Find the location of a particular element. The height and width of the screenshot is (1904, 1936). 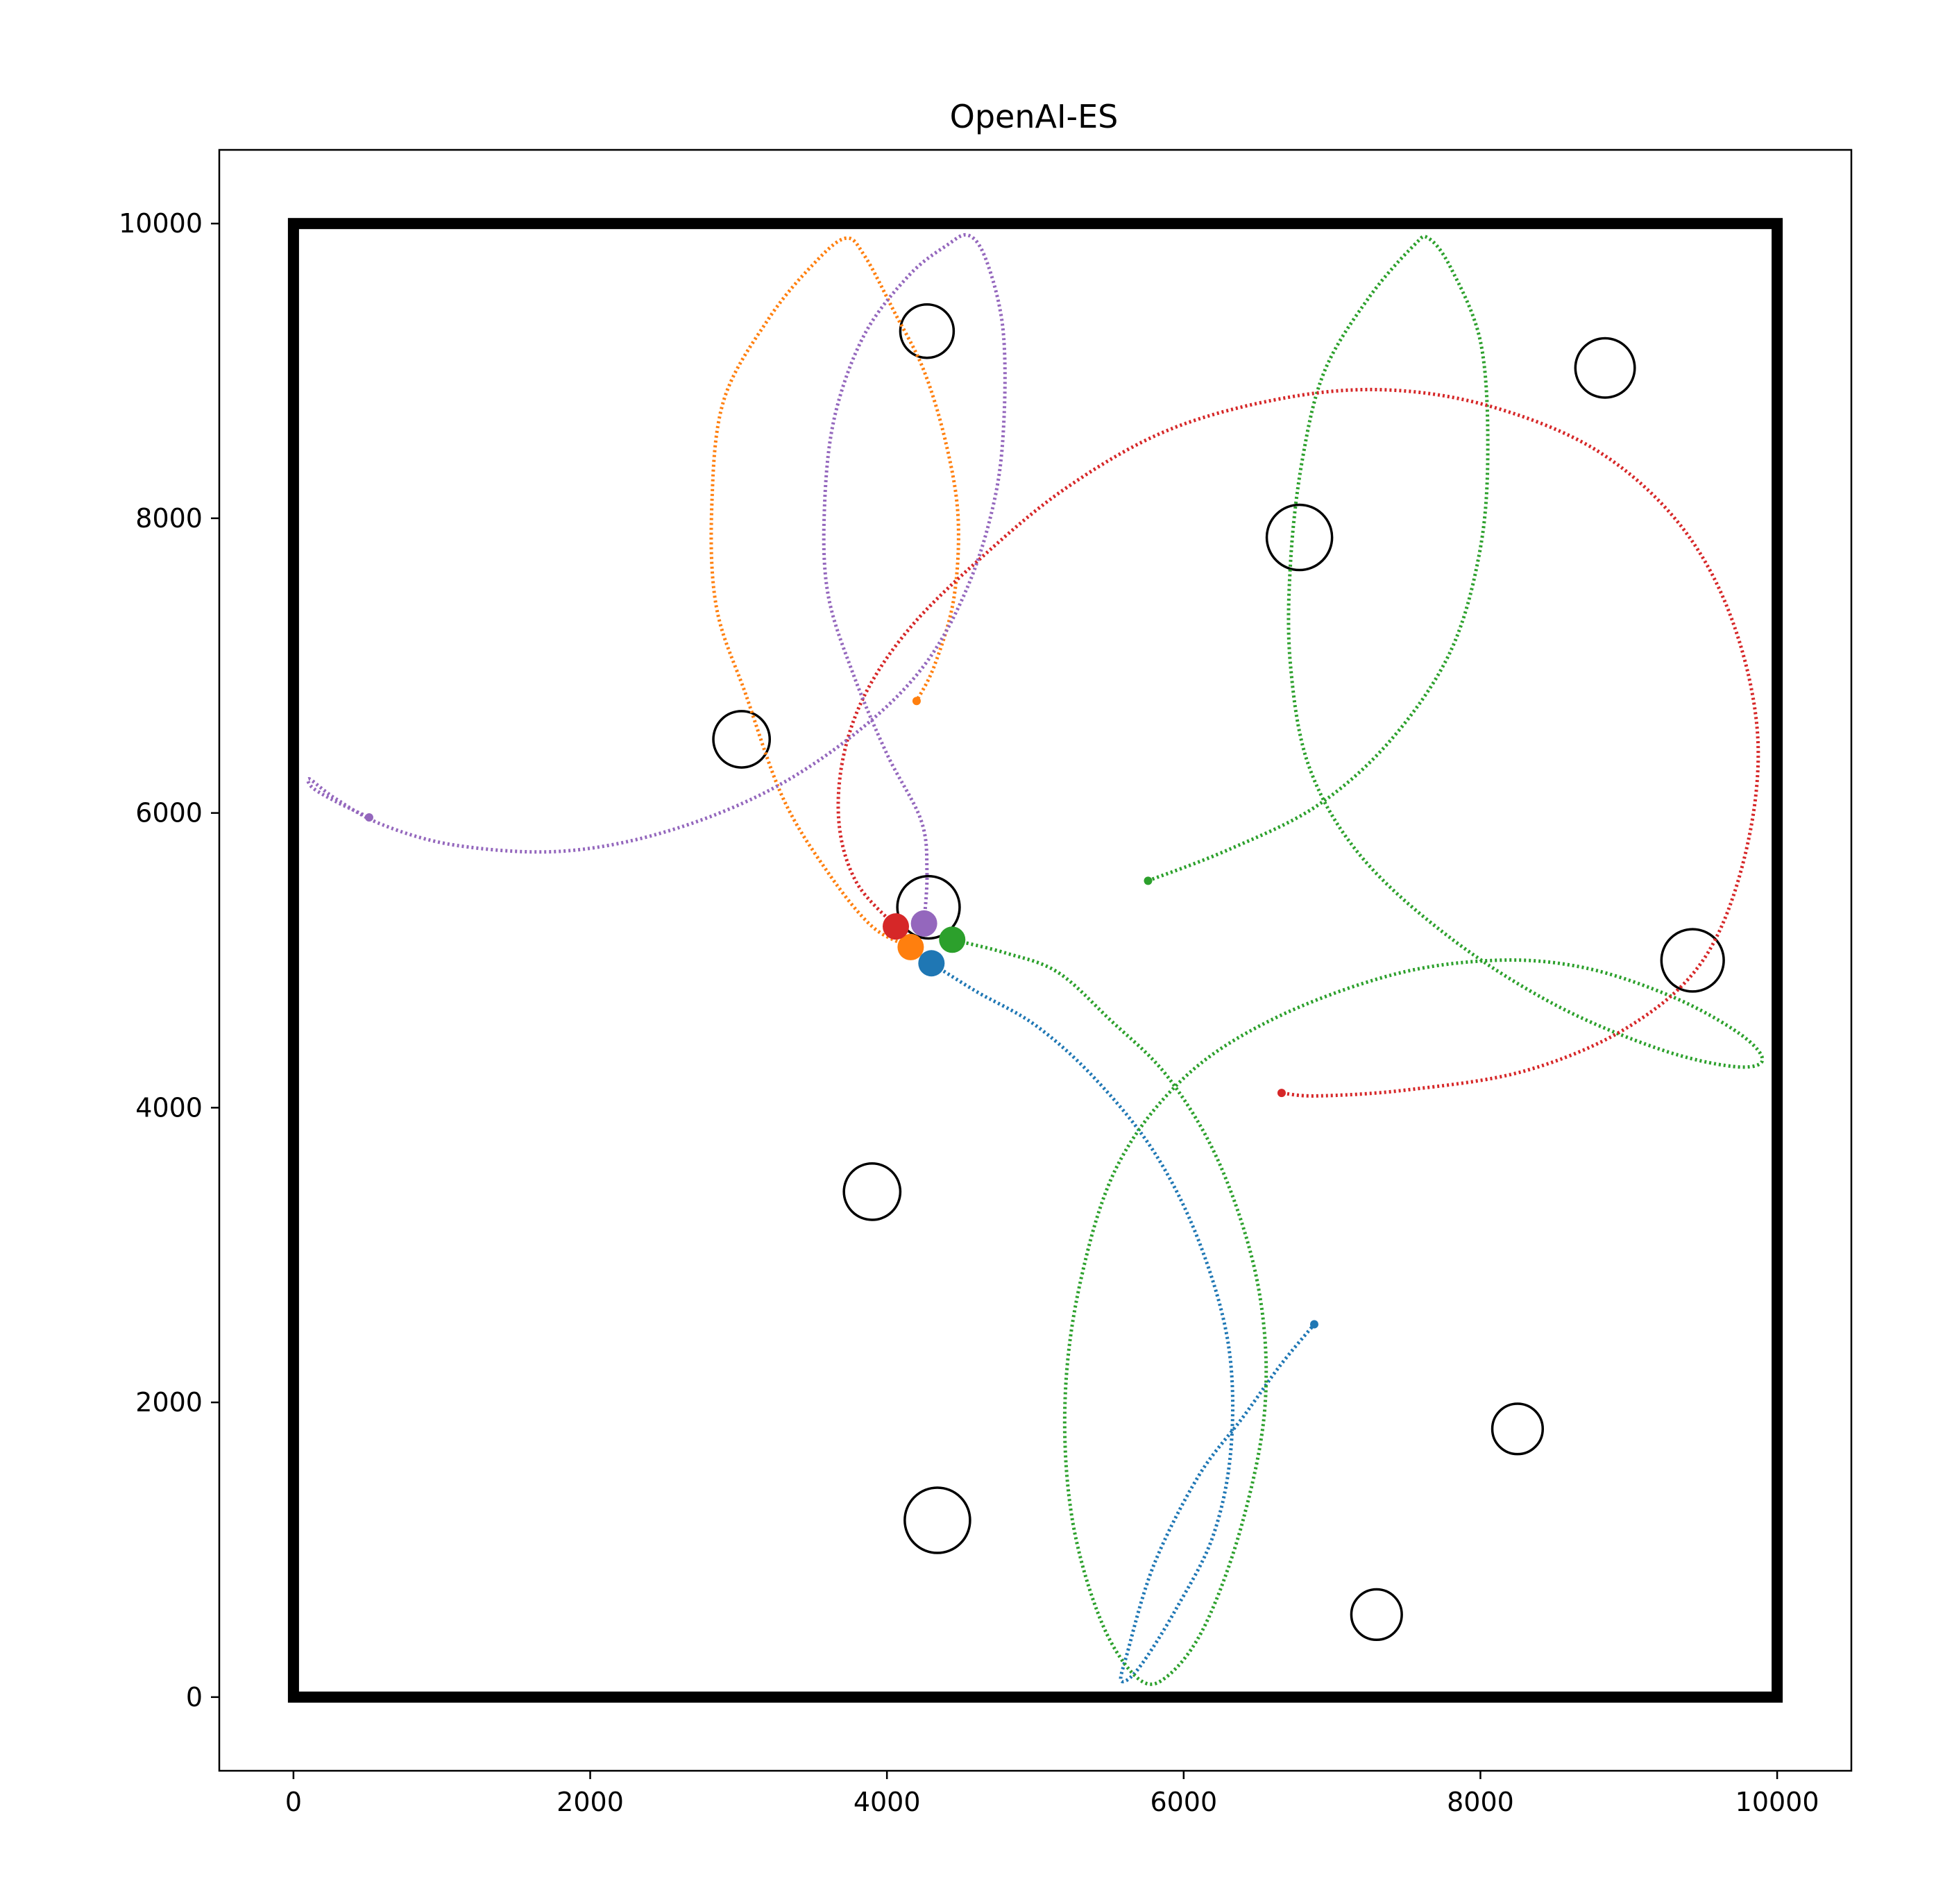

x-tick-label-4: 6000 is located at coordinates (1183, 1802).